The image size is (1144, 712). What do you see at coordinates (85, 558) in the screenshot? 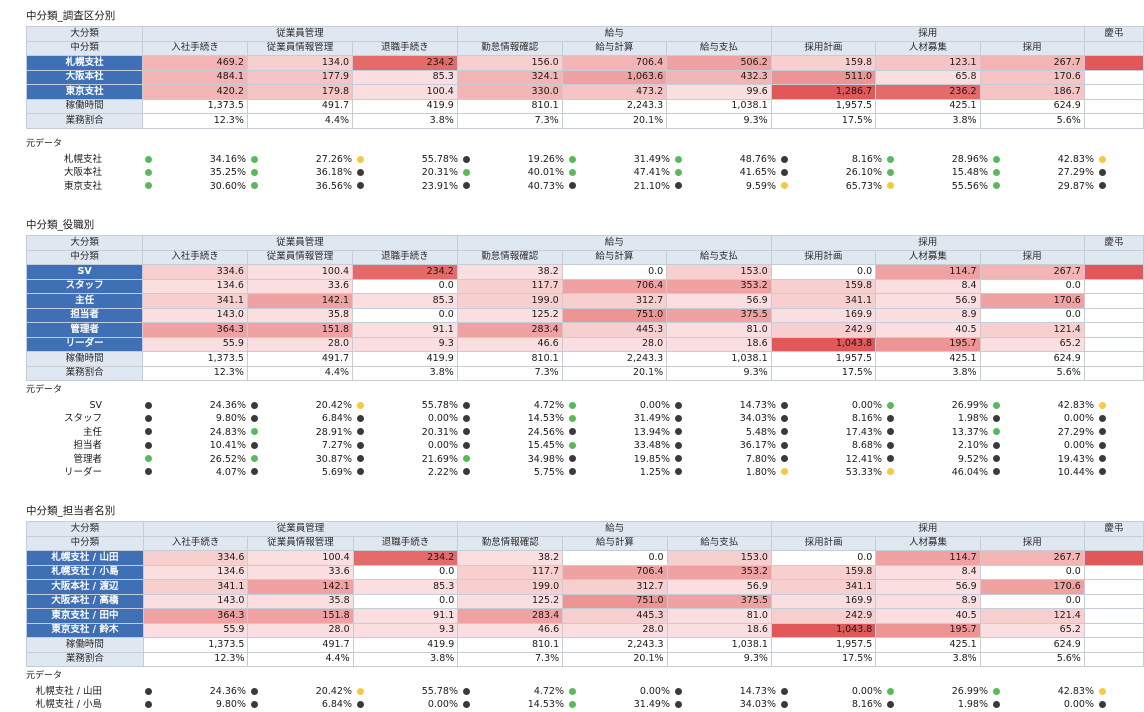
I see `row-header: 札幌支社 / 山田` at bounding box center [85, 558].